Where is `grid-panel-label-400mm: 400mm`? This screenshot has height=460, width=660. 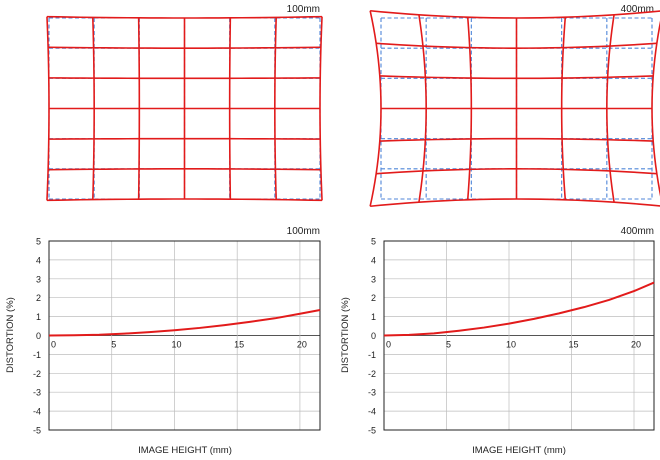 grid-panel-label-400mm: 400mm is located at coordinates (637, 9).